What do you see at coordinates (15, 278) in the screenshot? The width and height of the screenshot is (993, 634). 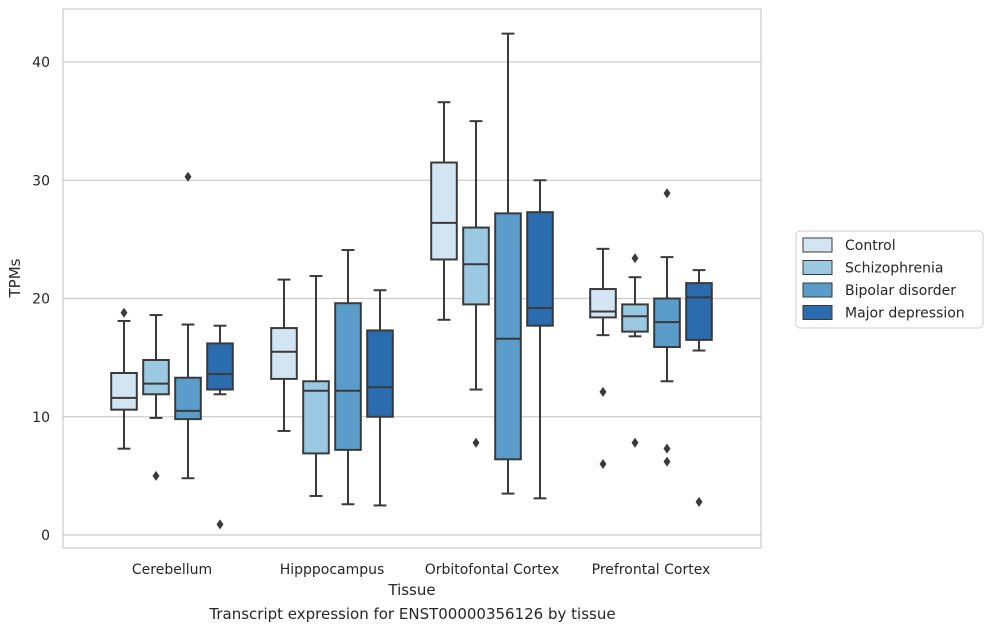 I see `y-axis-label: TPMs` at bounding box center [15, 278].